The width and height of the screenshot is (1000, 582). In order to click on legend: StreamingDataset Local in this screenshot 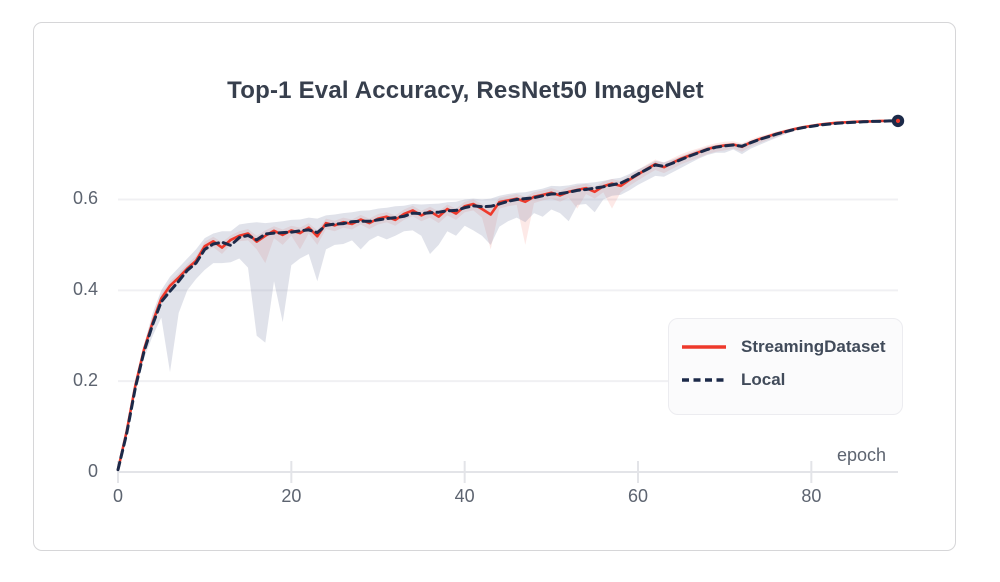, I will do `click(785, 366)`.